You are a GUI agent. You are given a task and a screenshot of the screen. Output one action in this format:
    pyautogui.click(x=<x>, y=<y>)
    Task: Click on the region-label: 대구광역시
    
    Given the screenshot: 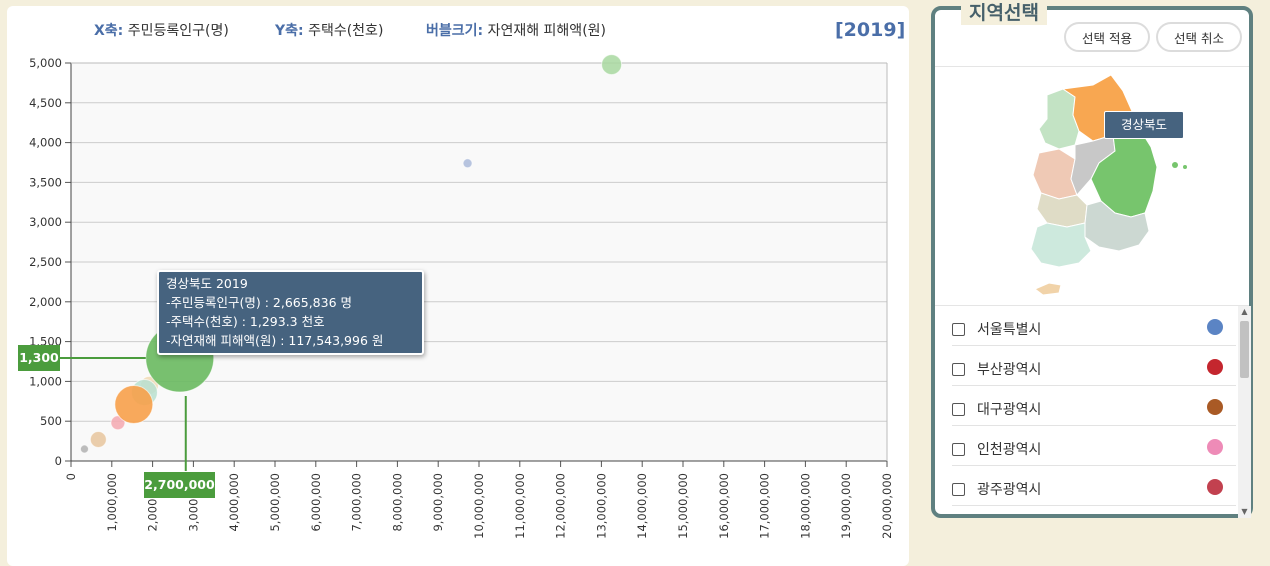 What is the action you would take?
    pyautogui.click(x=1009, y=410)
    